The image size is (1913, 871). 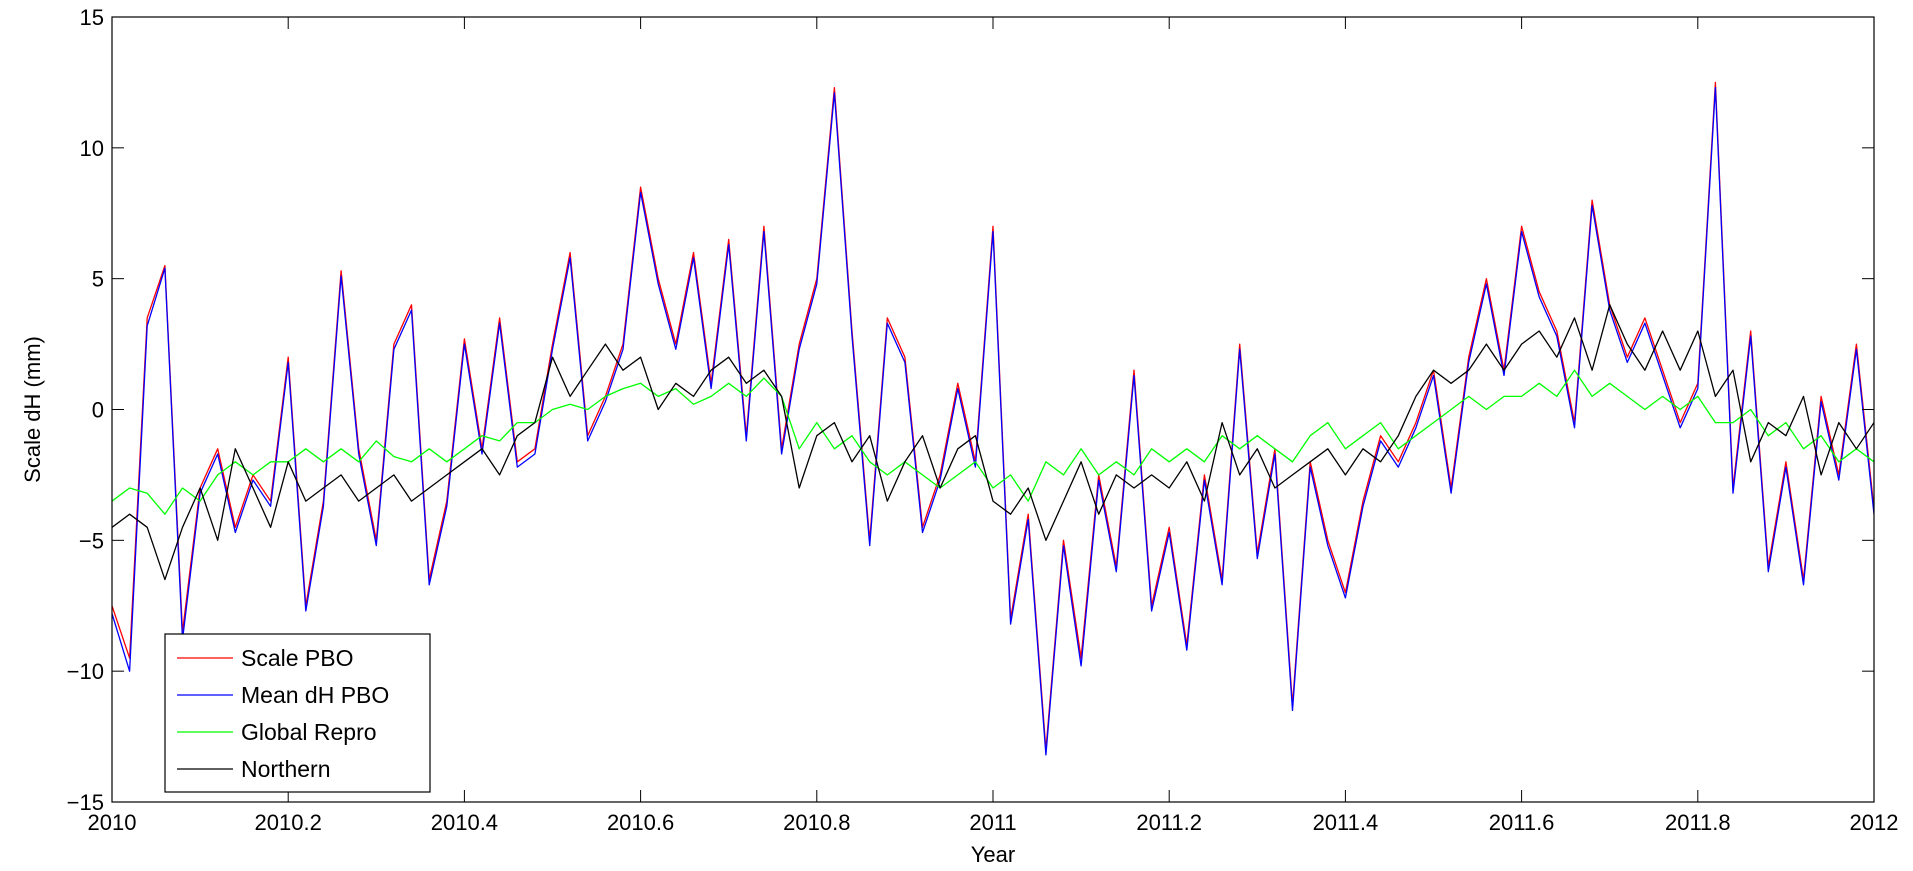 I want to click on x-tick-label: 2010, so click(x=112, y=822).